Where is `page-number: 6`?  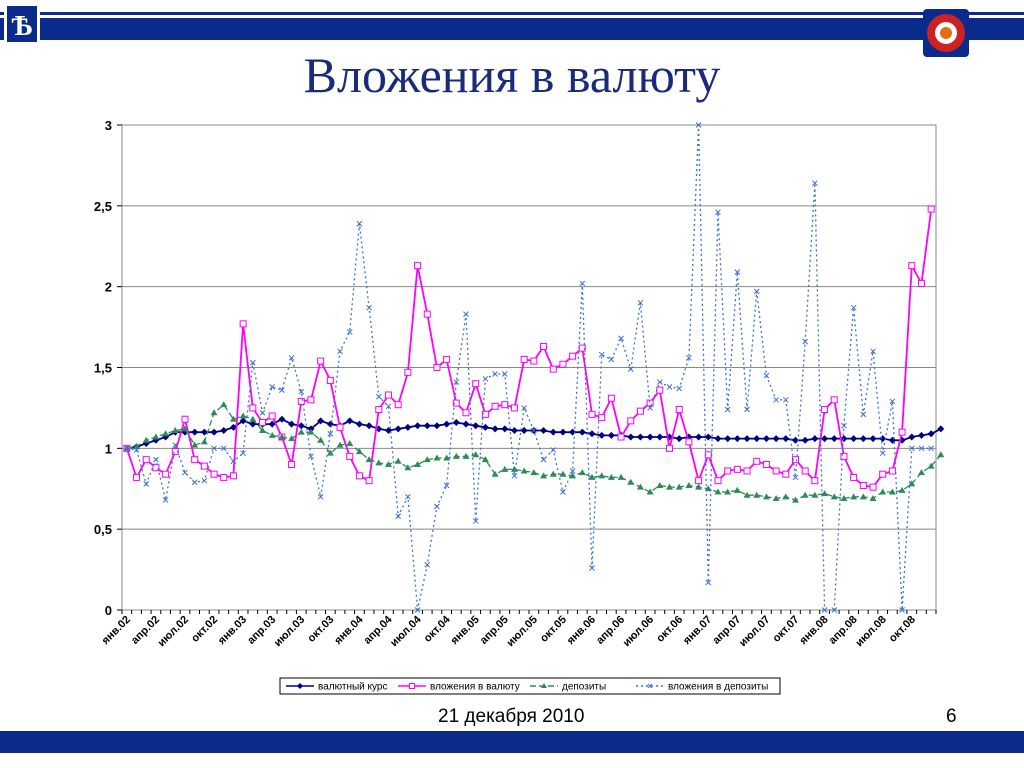
page-number: 6 is located at coordinates (951, 716).